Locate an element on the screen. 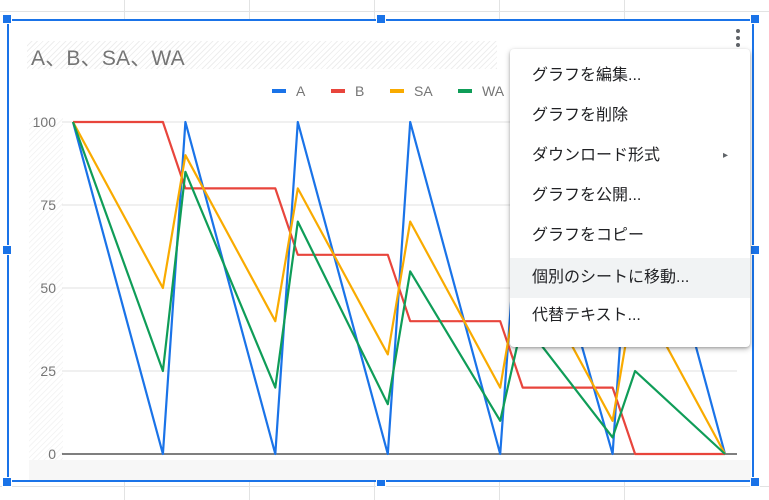 The height and width of the screenshot is (500, 769). chart-title: A、B、SA、WA is located at coordinates (108, 58).